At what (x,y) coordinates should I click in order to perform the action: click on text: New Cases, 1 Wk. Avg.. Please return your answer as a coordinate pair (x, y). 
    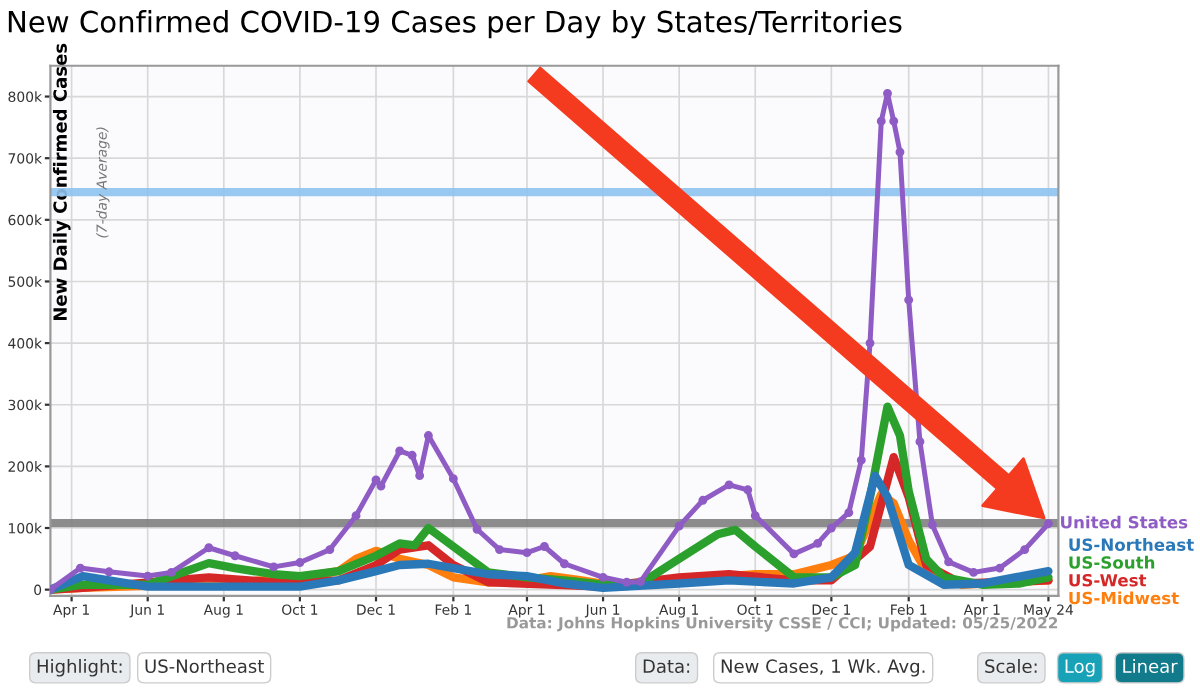
    Looking at the image, I should click on (823, 668).